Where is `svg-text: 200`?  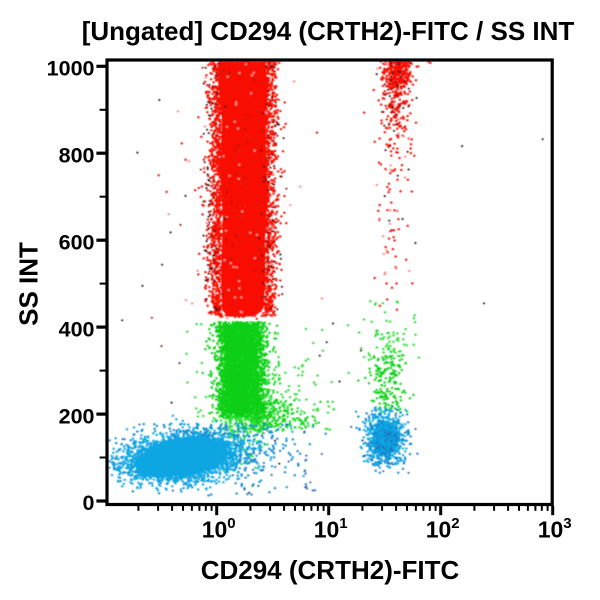
svg-text: 200 is located at coordinates (77, 416).